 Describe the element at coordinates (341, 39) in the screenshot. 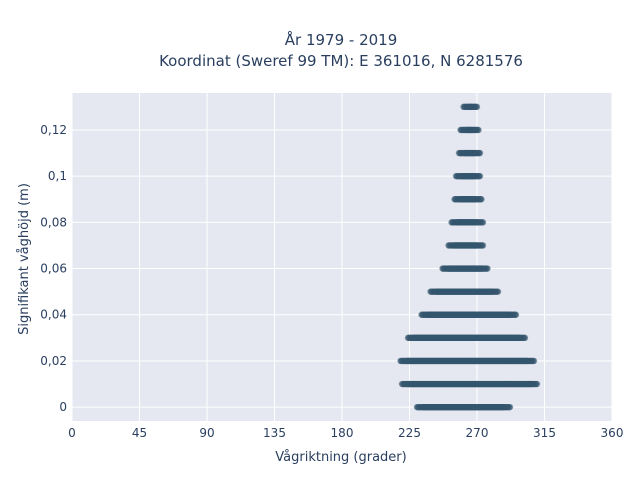

I see `chart-title-line-1: År 1979 - 2019` at that location.